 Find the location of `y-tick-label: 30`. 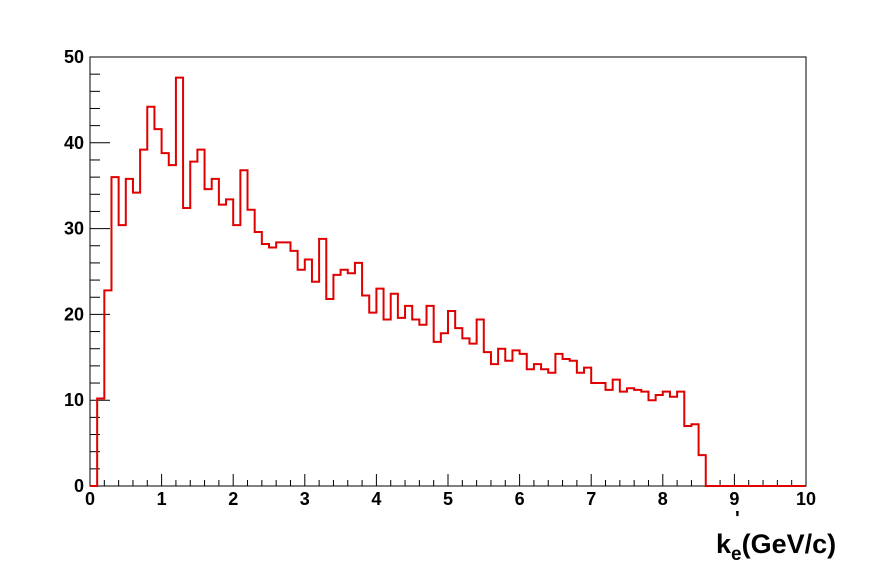

y-tick-label: 30 is located at coordinates (74, 229).